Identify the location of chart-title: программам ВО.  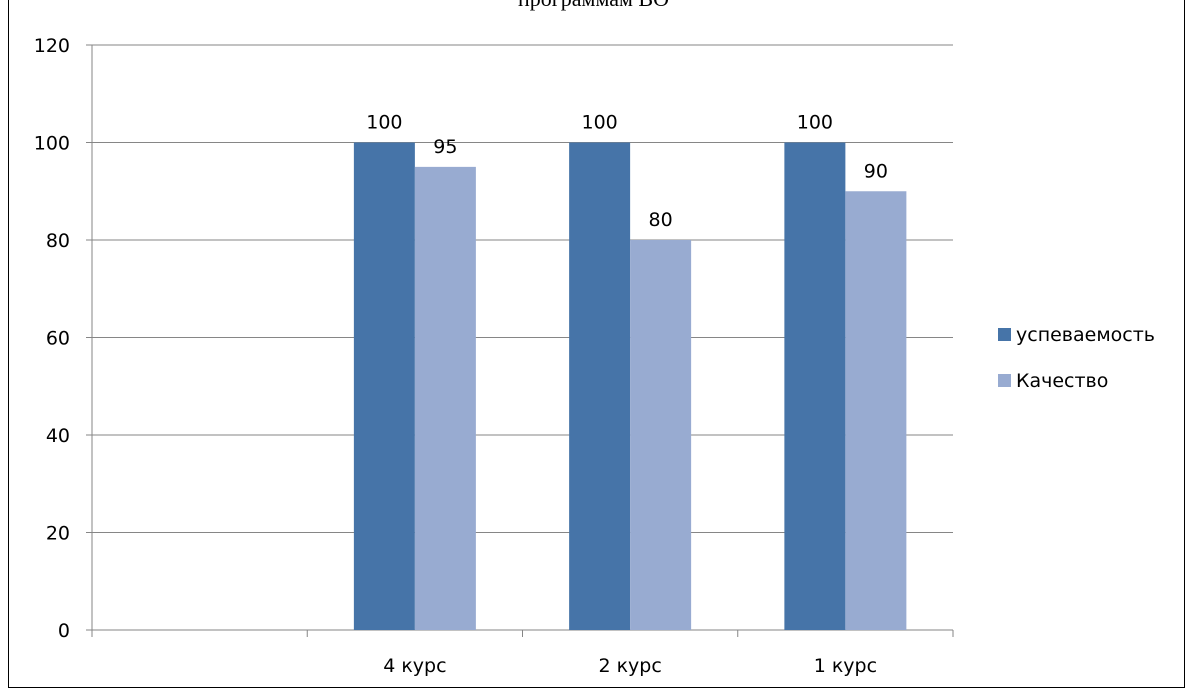
(593, 6).